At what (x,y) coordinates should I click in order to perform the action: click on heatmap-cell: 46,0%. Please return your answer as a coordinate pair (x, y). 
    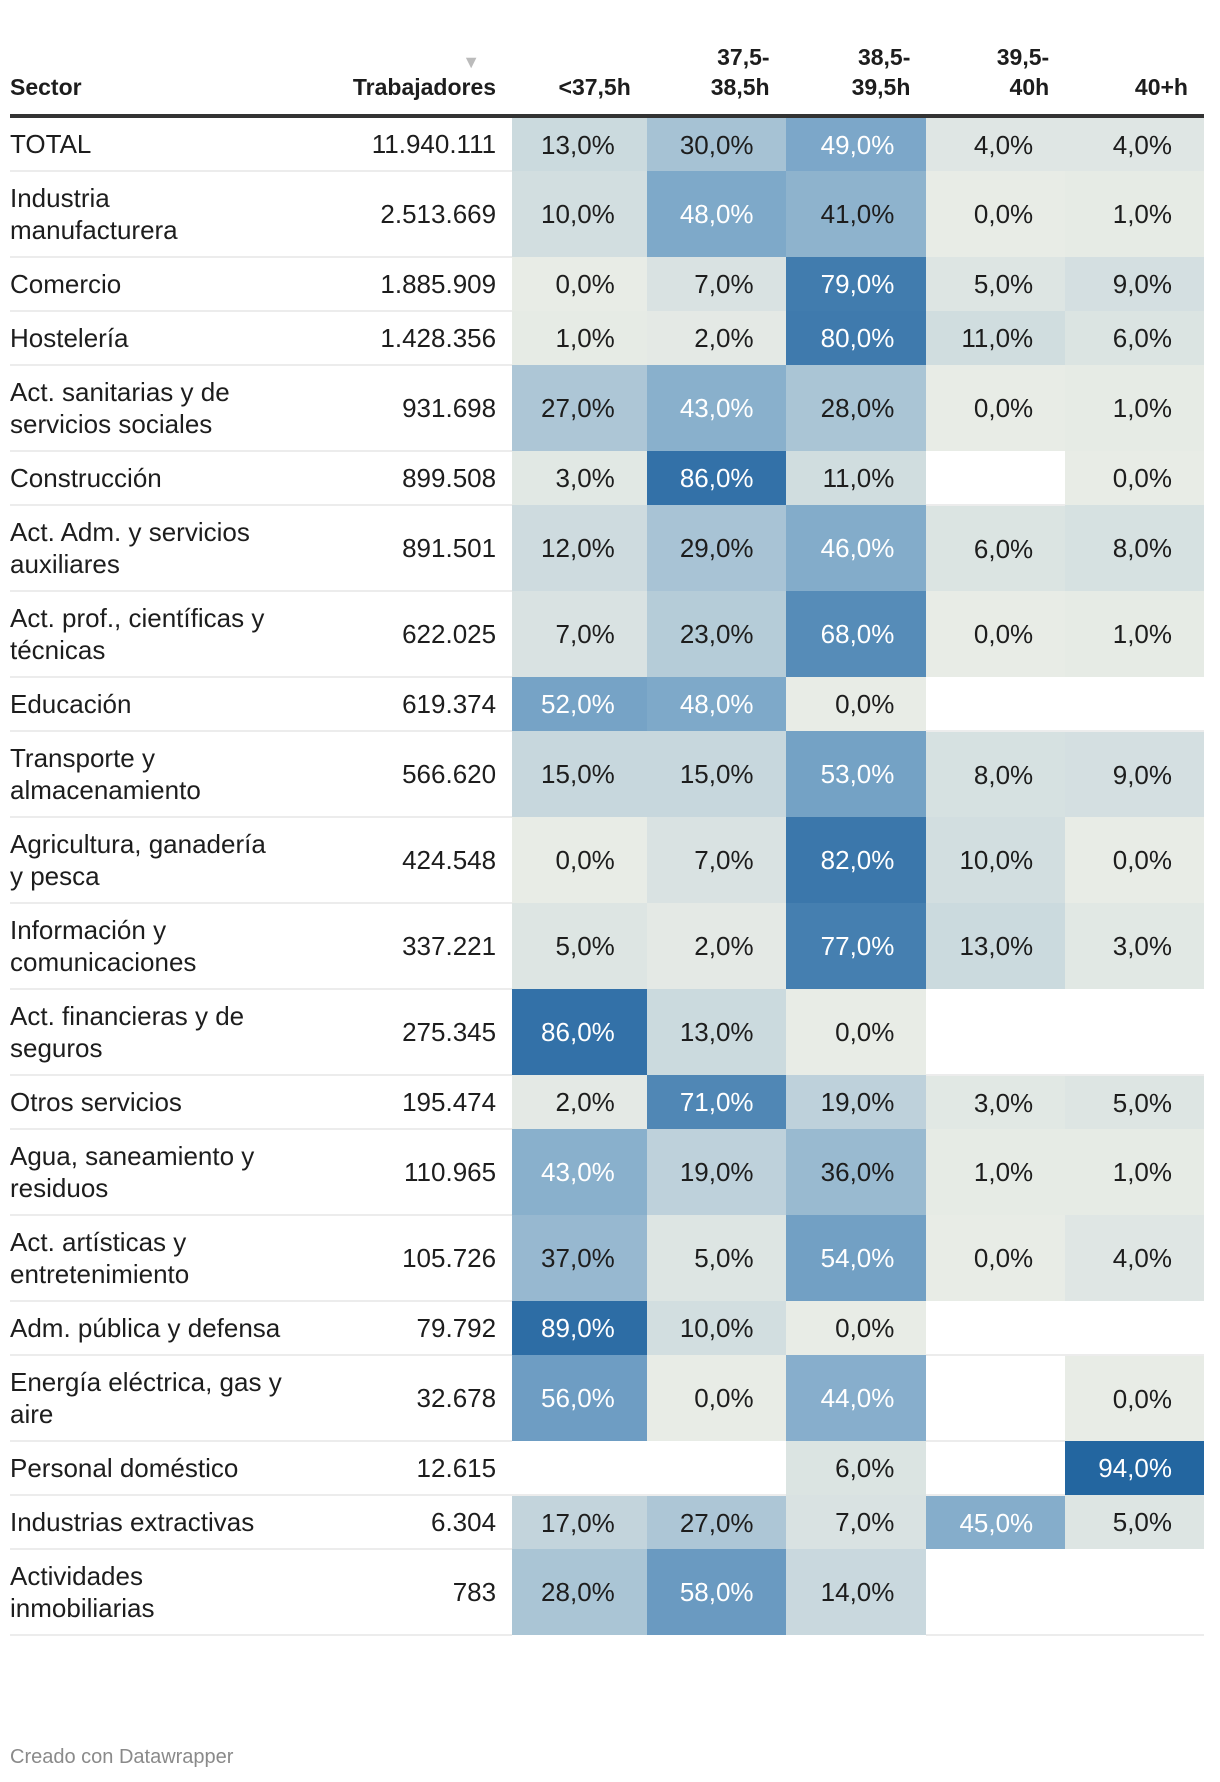
    Looking at the image, I should click on (856, 548).